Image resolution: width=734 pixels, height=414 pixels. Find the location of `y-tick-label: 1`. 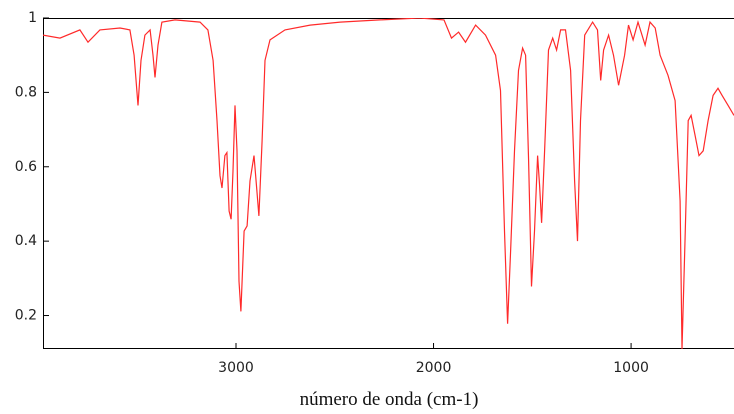

y-tick-label: 1 is located at coordinates (32, 18).